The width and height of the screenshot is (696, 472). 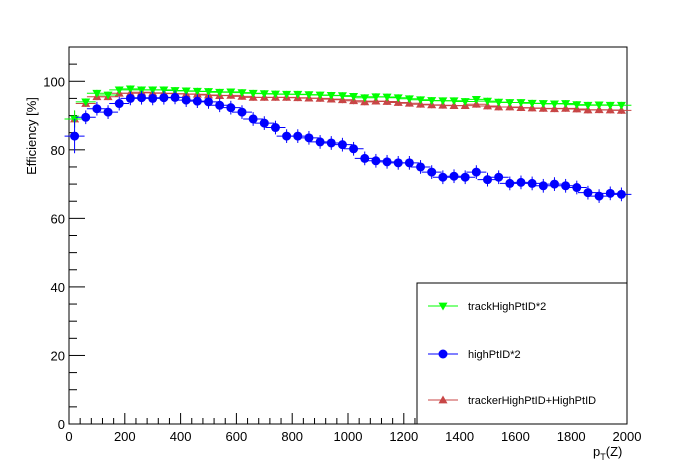 I want to click on y-tick-label: 0, so click(x=61, y=424).